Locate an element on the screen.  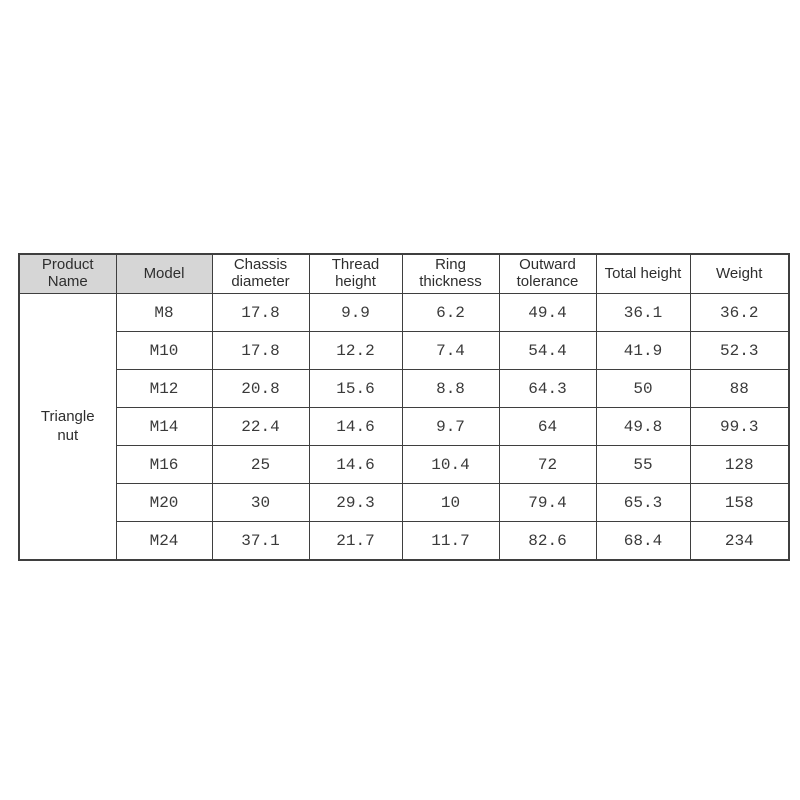
cell-total-height: 36.1 is located at coordinates (643, 312).